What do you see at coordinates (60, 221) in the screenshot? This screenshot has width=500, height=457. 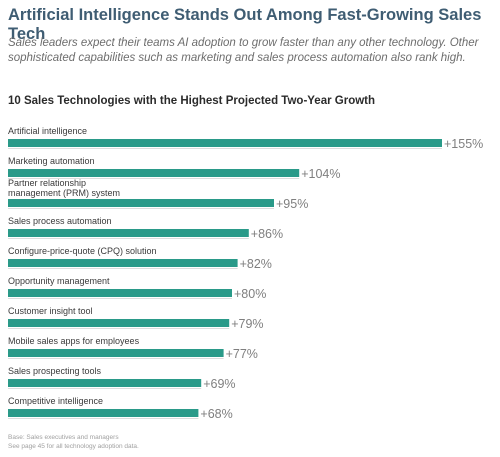 I see `category-label: Sales process automation` at bounding box center [60, 221].